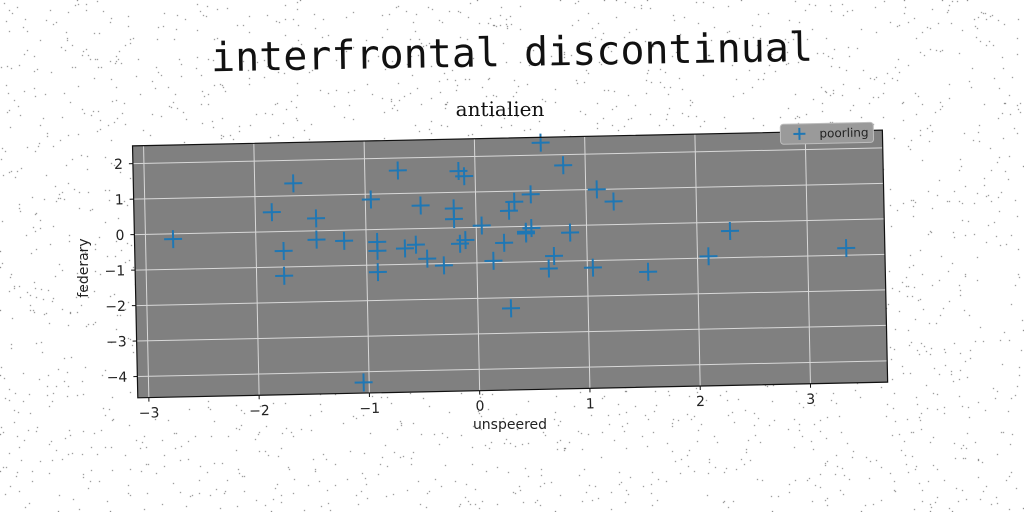 The image size is (1024, 512). Describe the element at coordinates (115, 307) in the screenshot. I see `y-tick-label: −2` at that location.